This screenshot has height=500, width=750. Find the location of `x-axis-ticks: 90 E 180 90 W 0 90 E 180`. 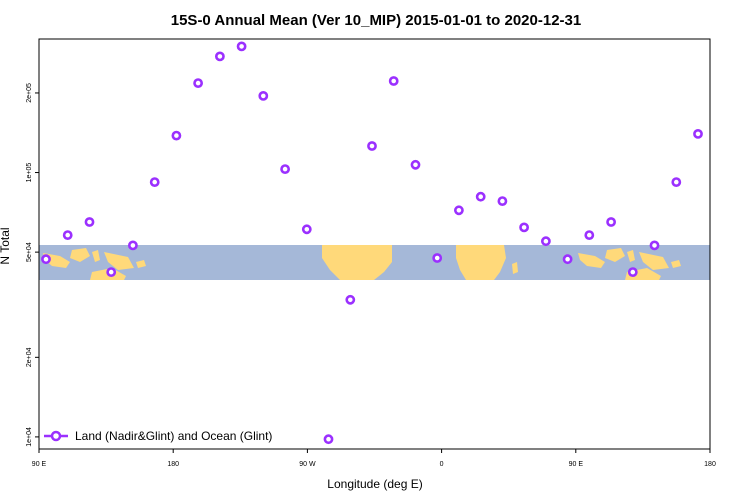

x-axis-ticks: 90 E 180 90 W 0 90 E 180 is located at coordinates (374, 458).